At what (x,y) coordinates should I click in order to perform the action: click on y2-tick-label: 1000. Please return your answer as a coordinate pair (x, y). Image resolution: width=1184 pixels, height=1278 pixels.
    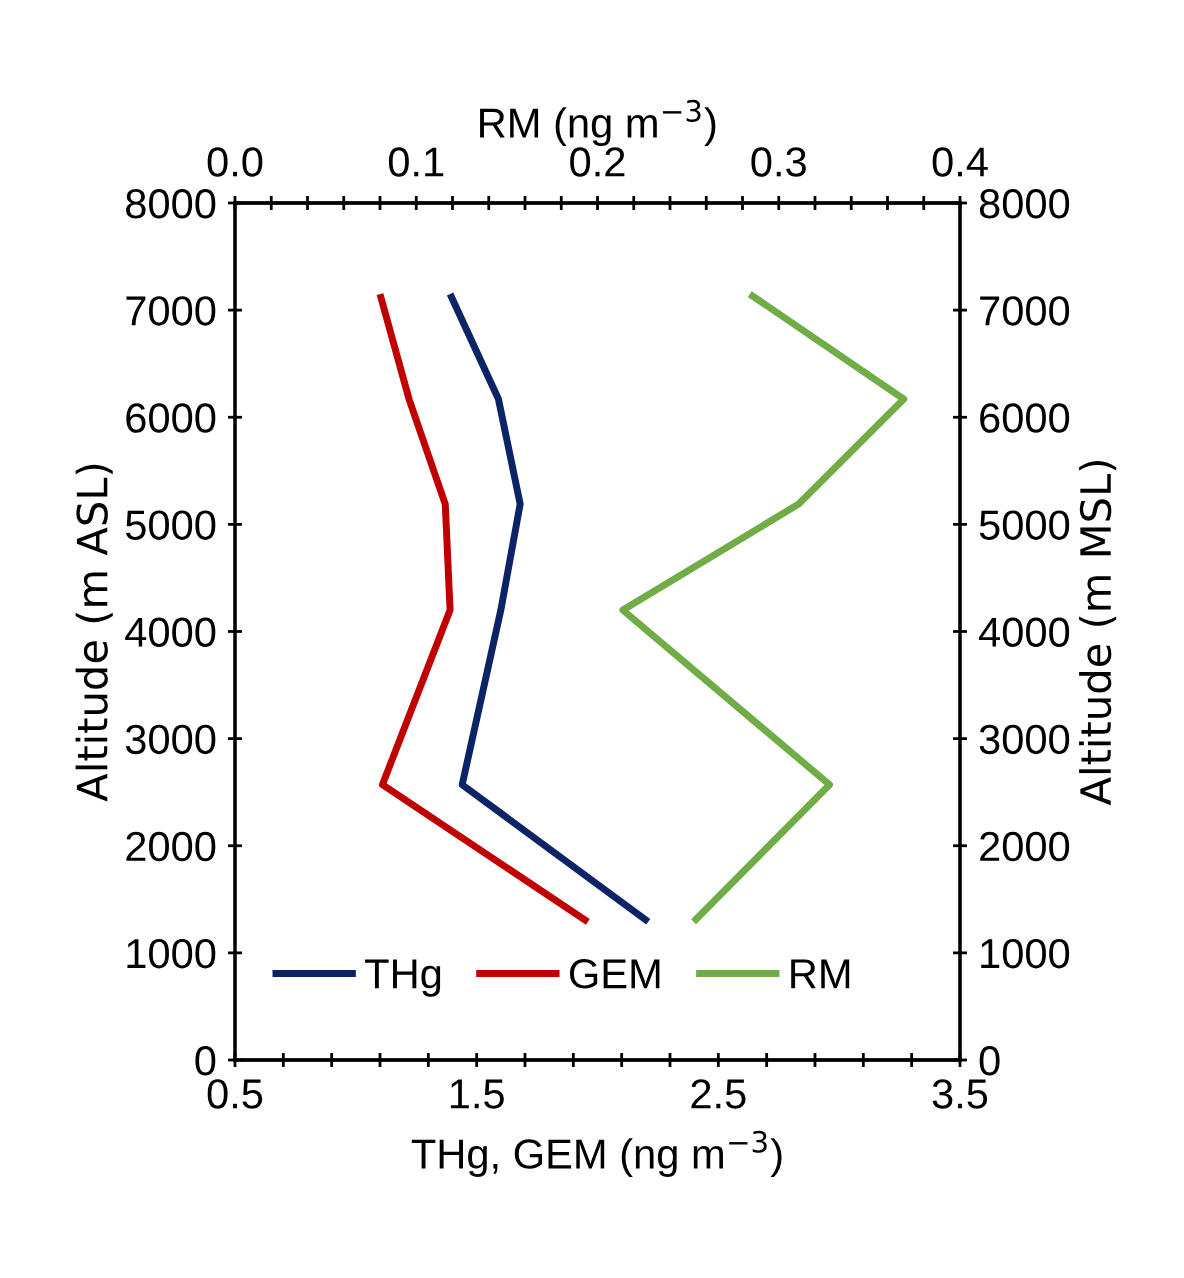
    Looking at the image, I should click on (1025, 953).